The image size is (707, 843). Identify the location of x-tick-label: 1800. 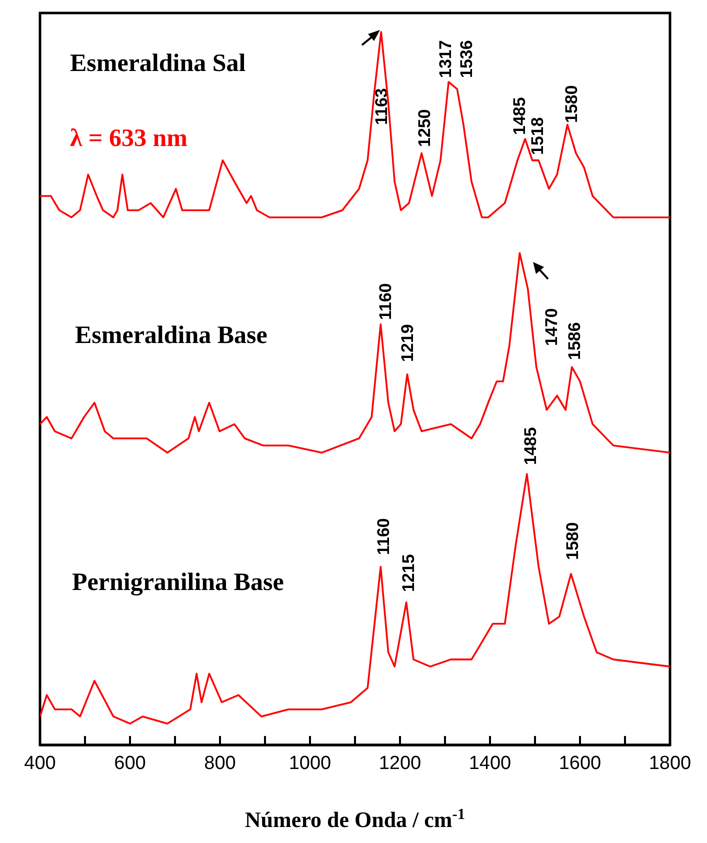
(670, 763).